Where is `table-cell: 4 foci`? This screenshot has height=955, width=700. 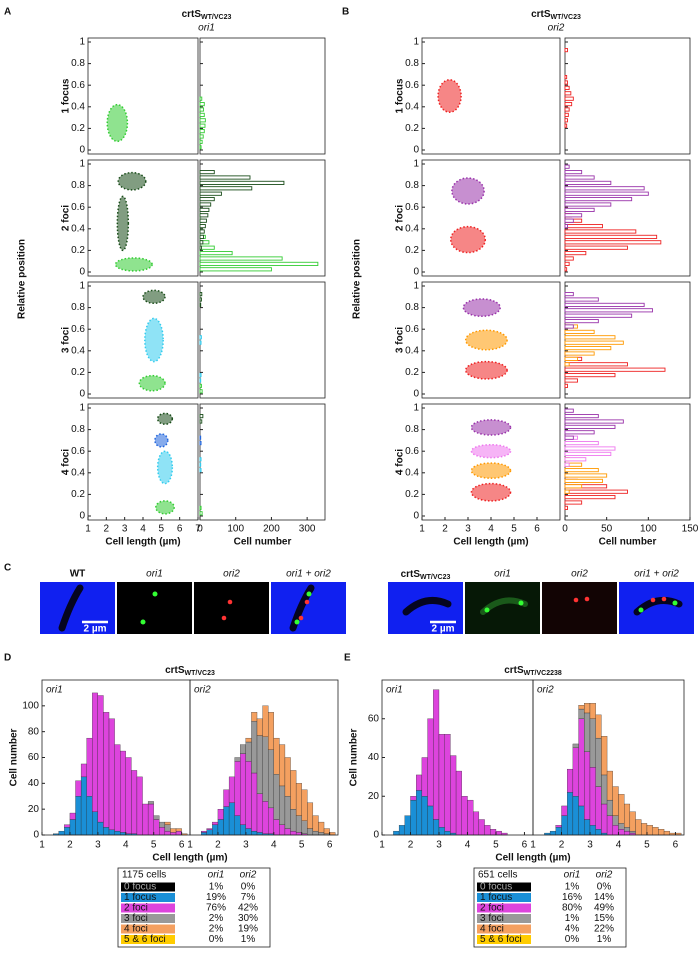 table-cell: 4 foci is located at coordinates (136, 929).